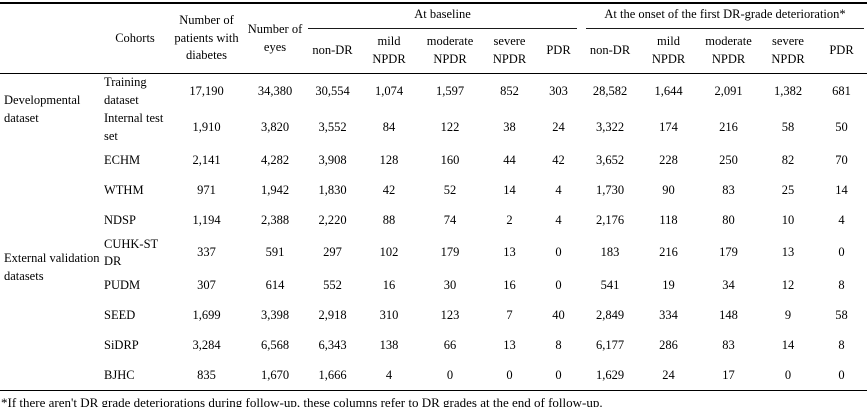 The width and height of the screenshot is (867, 407). Describe the element at coordinates (841, 159) in the screenshot. I see `cell-onset-pdr: 70` at that location.